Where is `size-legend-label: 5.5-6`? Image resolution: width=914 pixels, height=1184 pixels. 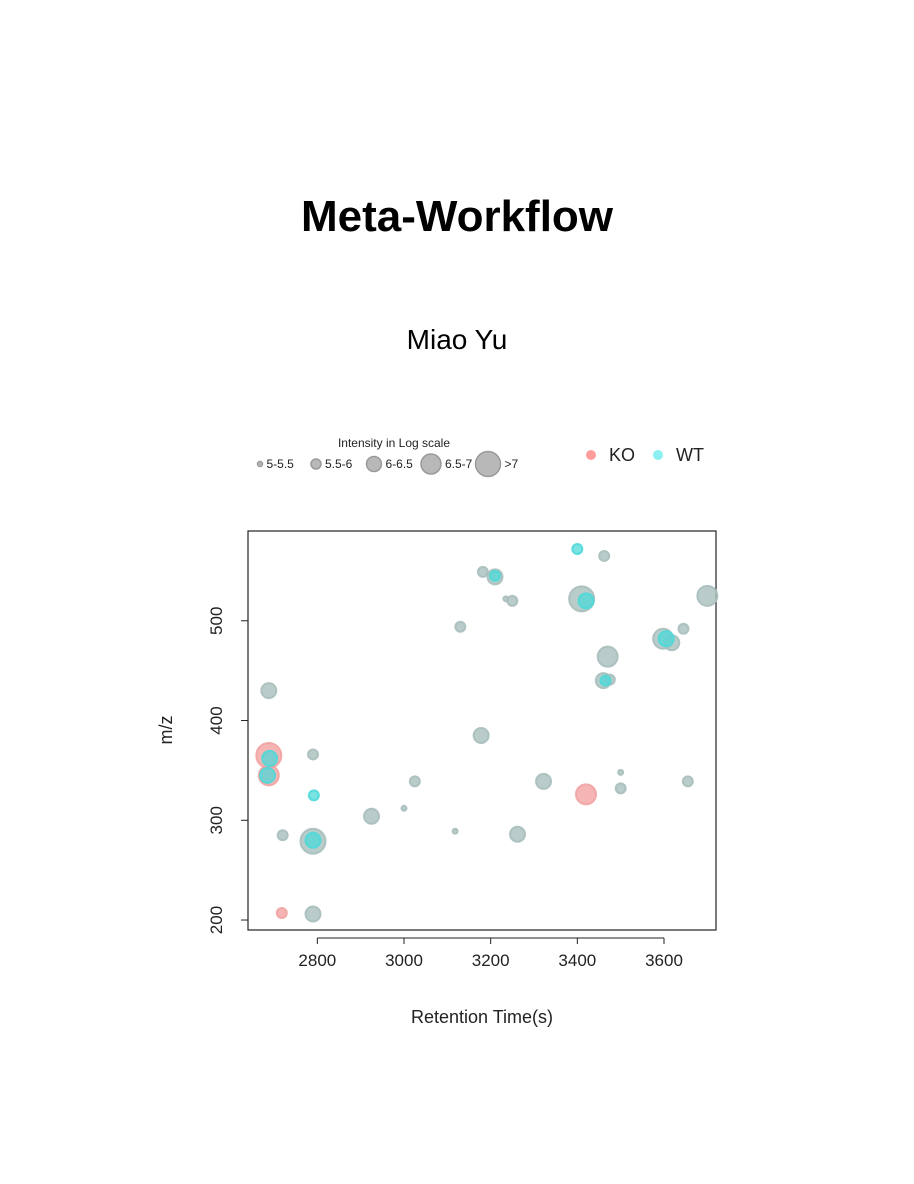
size-legend-label: 5.5-6 is located at coordinates (339, 464).